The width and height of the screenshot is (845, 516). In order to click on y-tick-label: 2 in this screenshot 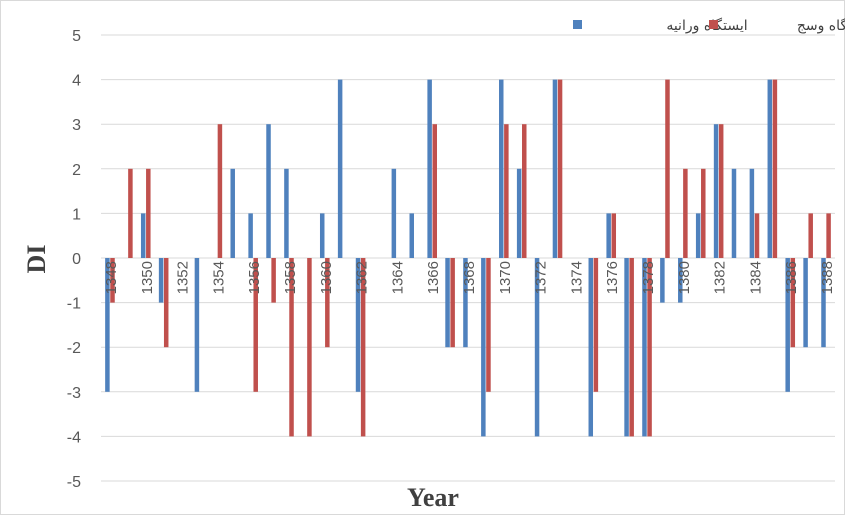, I will do `click(76, 170)`.